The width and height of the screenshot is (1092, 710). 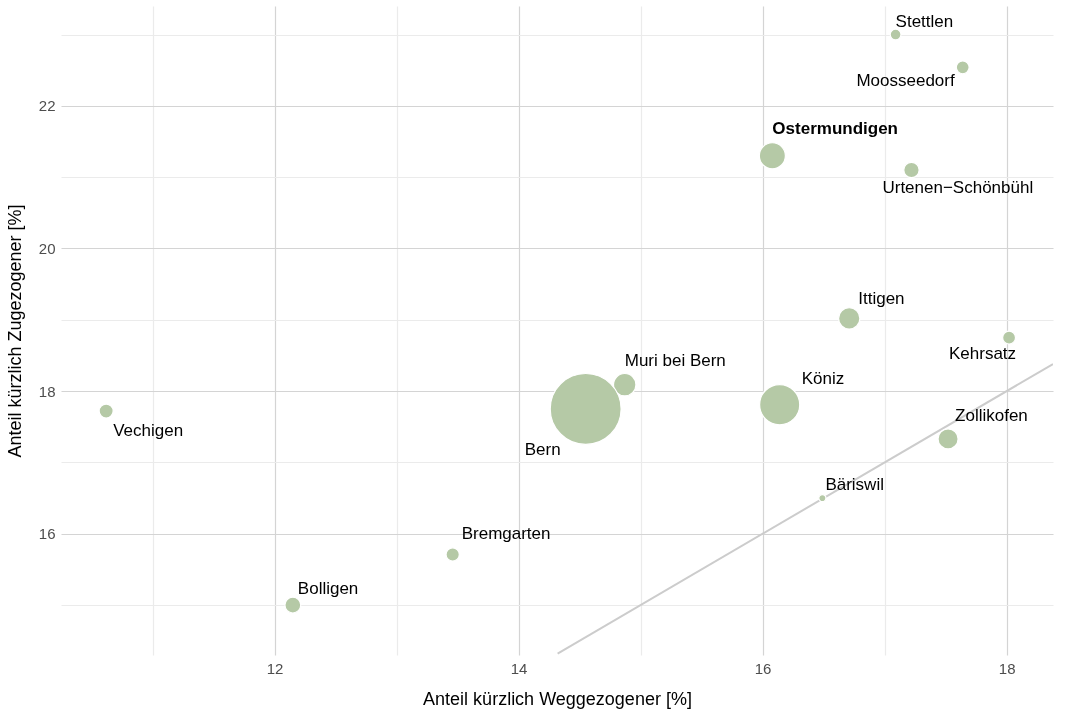 I want to click on x-tick-label: 12, so click(x=275, y=668).